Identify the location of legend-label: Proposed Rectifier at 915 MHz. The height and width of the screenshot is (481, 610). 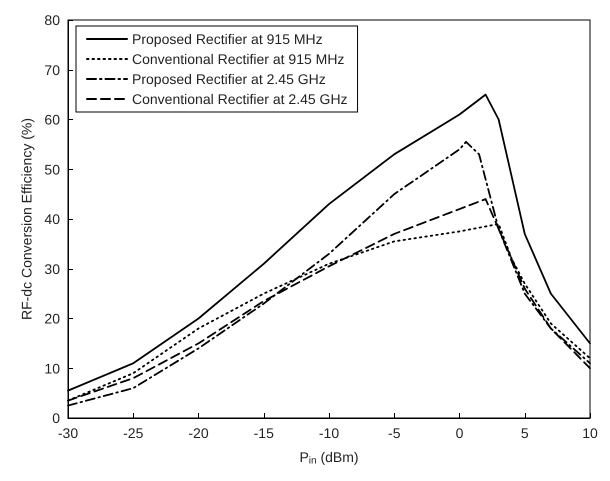
(227, 39).